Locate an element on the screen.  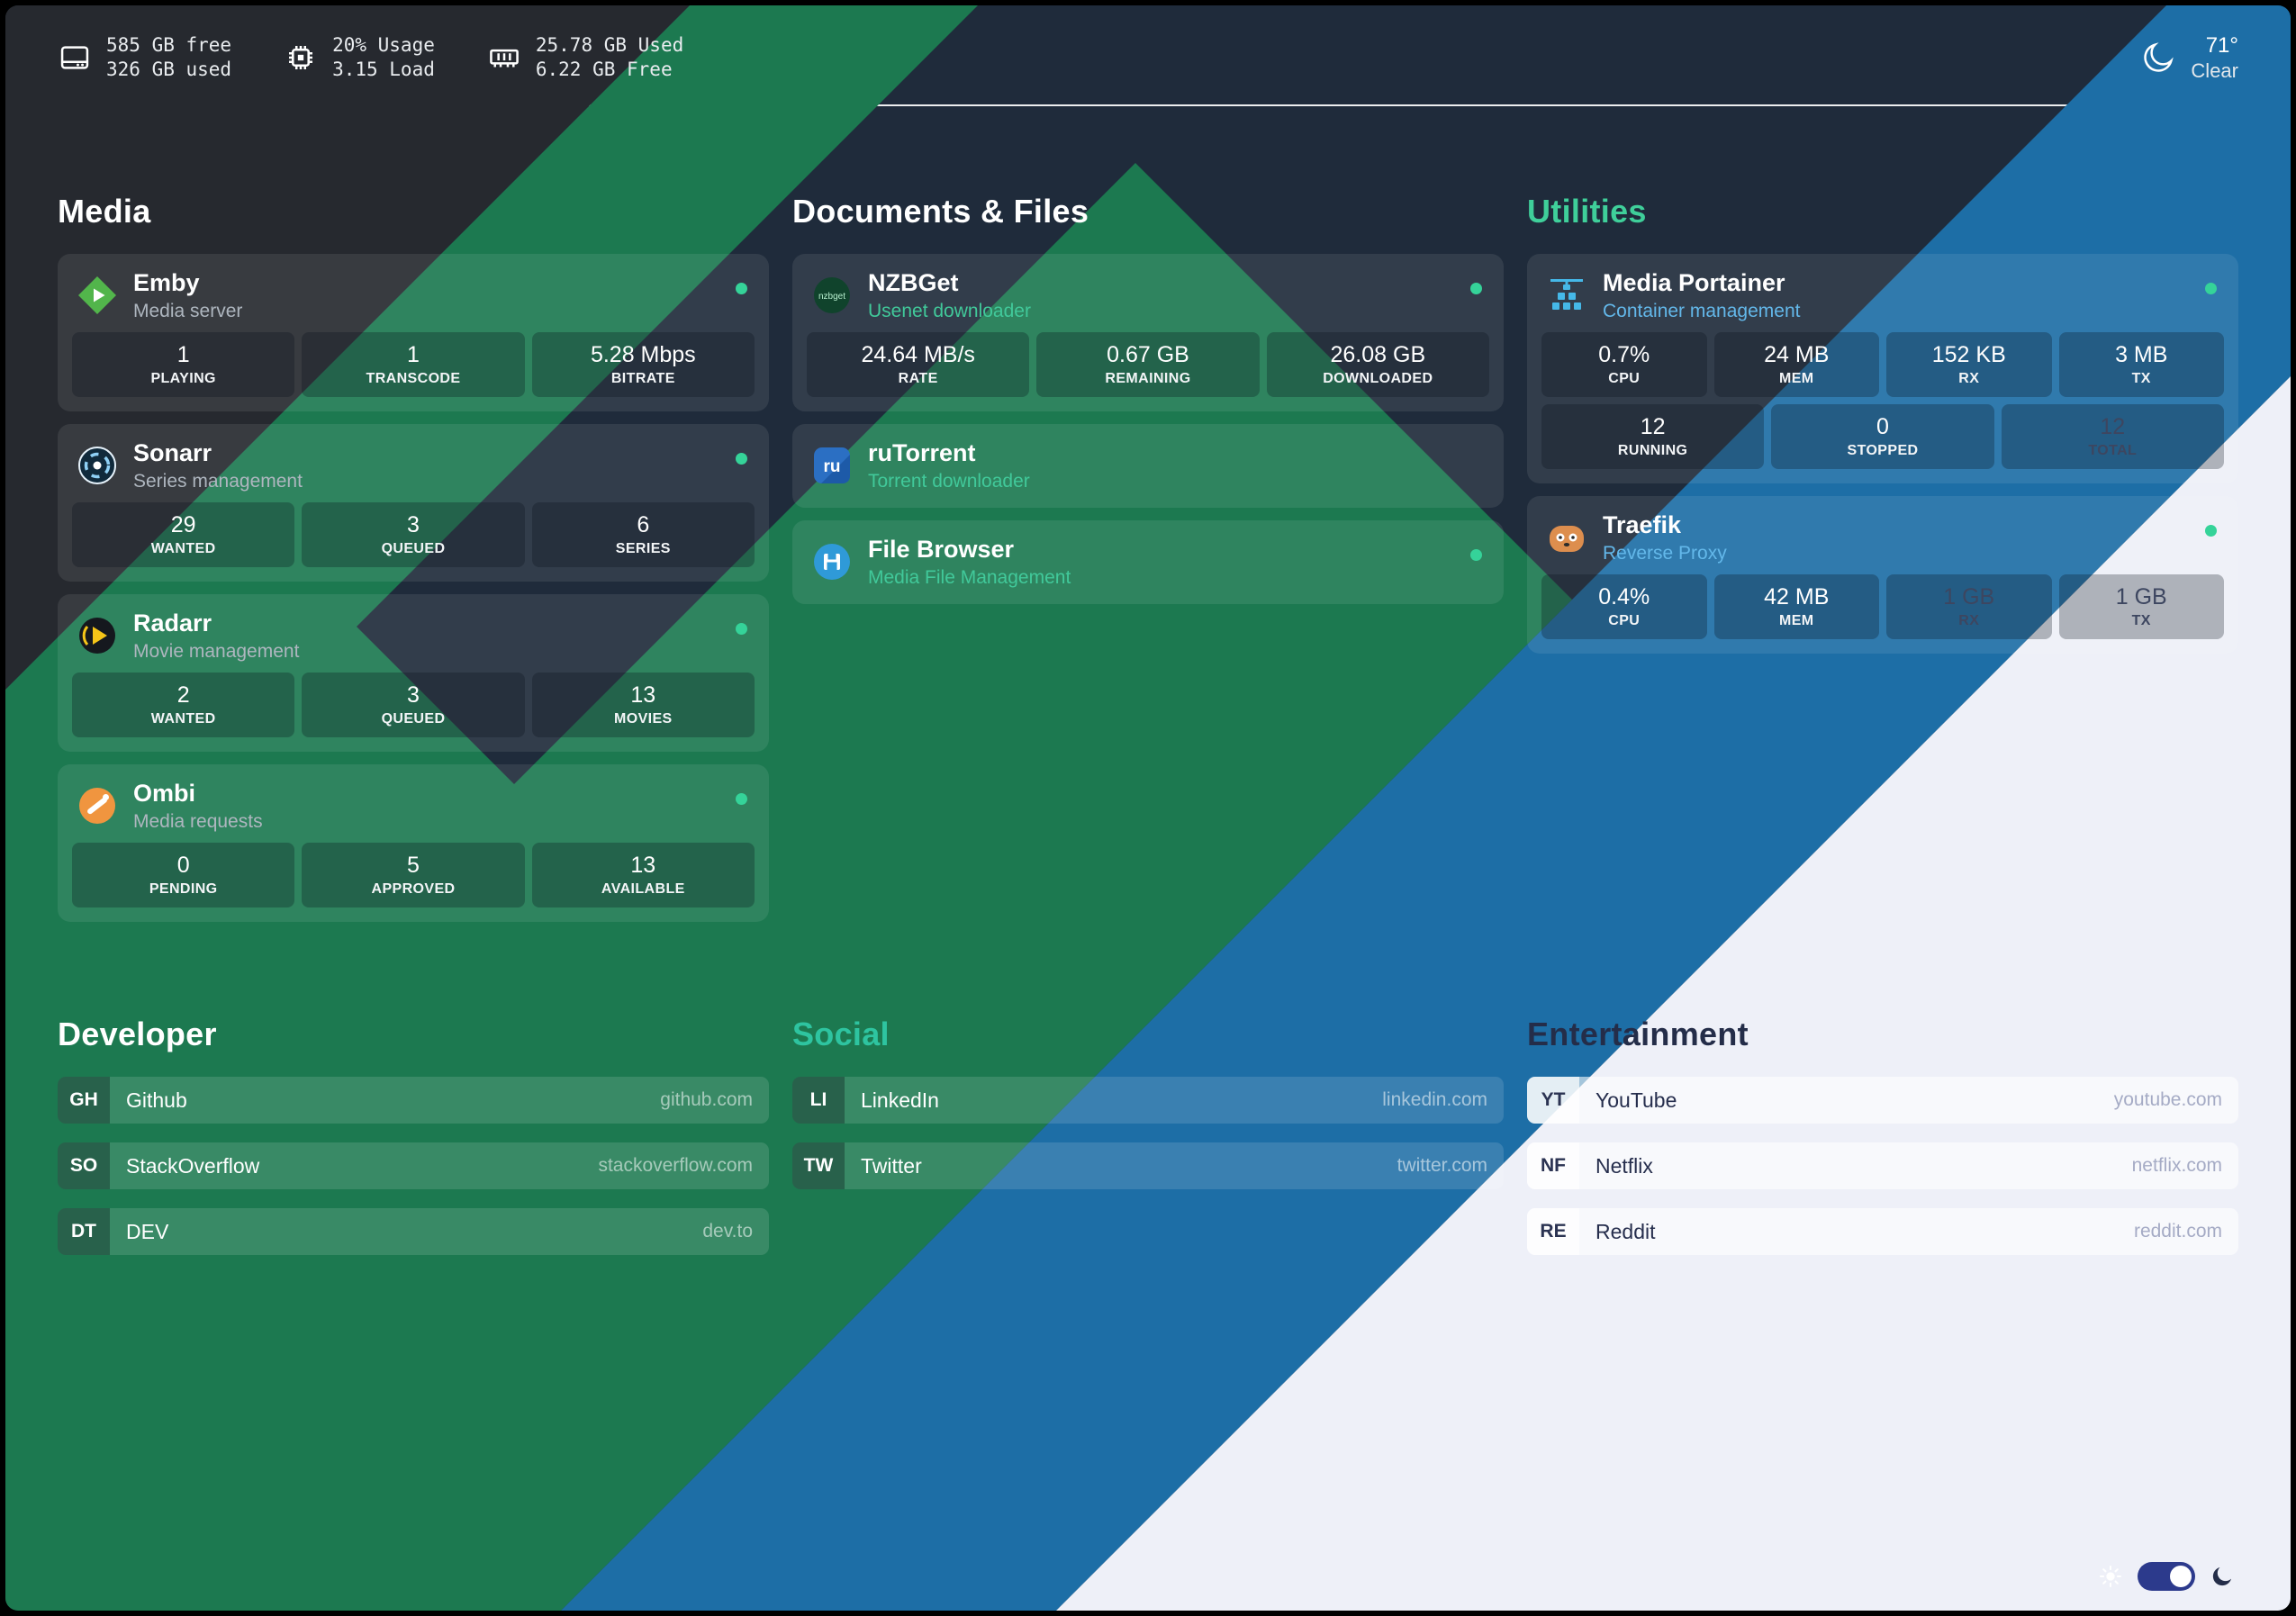
stat-tx: 3 MB TX is located at coordinates (2141, 364).